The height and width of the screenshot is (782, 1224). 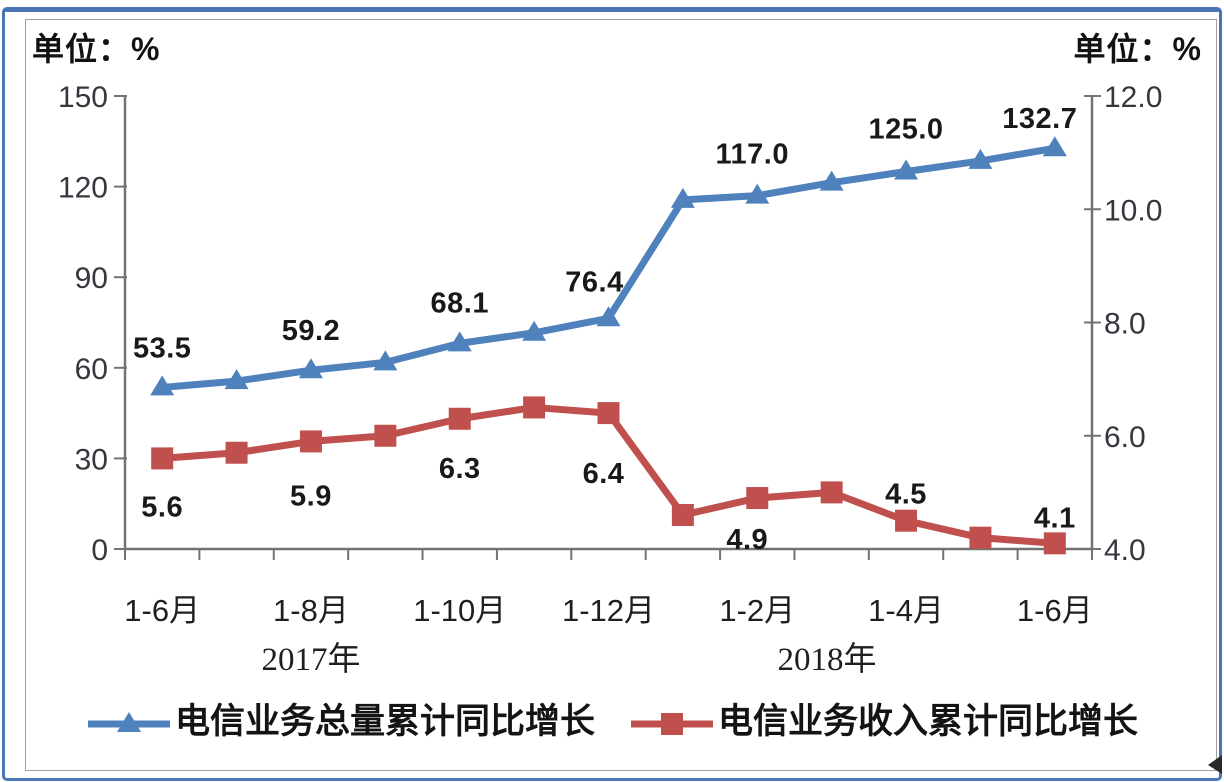 I want to click on left-axis-tick-label: 90, so click(x=91, y=278).